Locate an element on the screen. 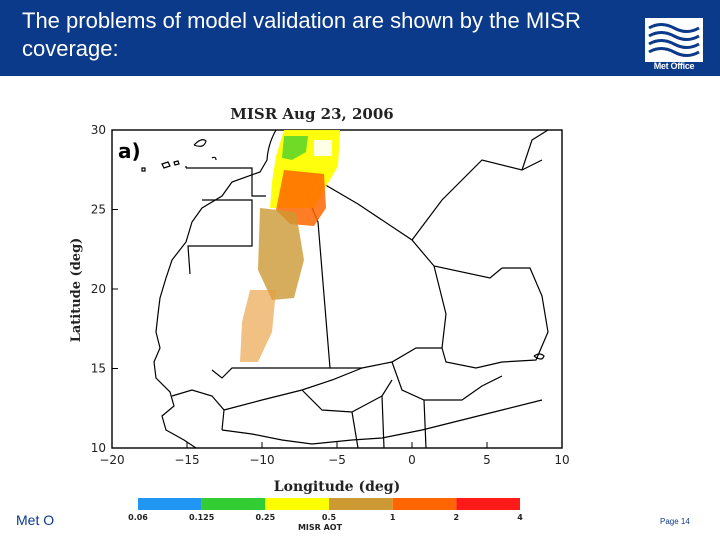 This screenshot has height=540, width=720. x-tick-labels: −20 −15 −10 −5 0 5 10 is located at coordinates (334, 454).